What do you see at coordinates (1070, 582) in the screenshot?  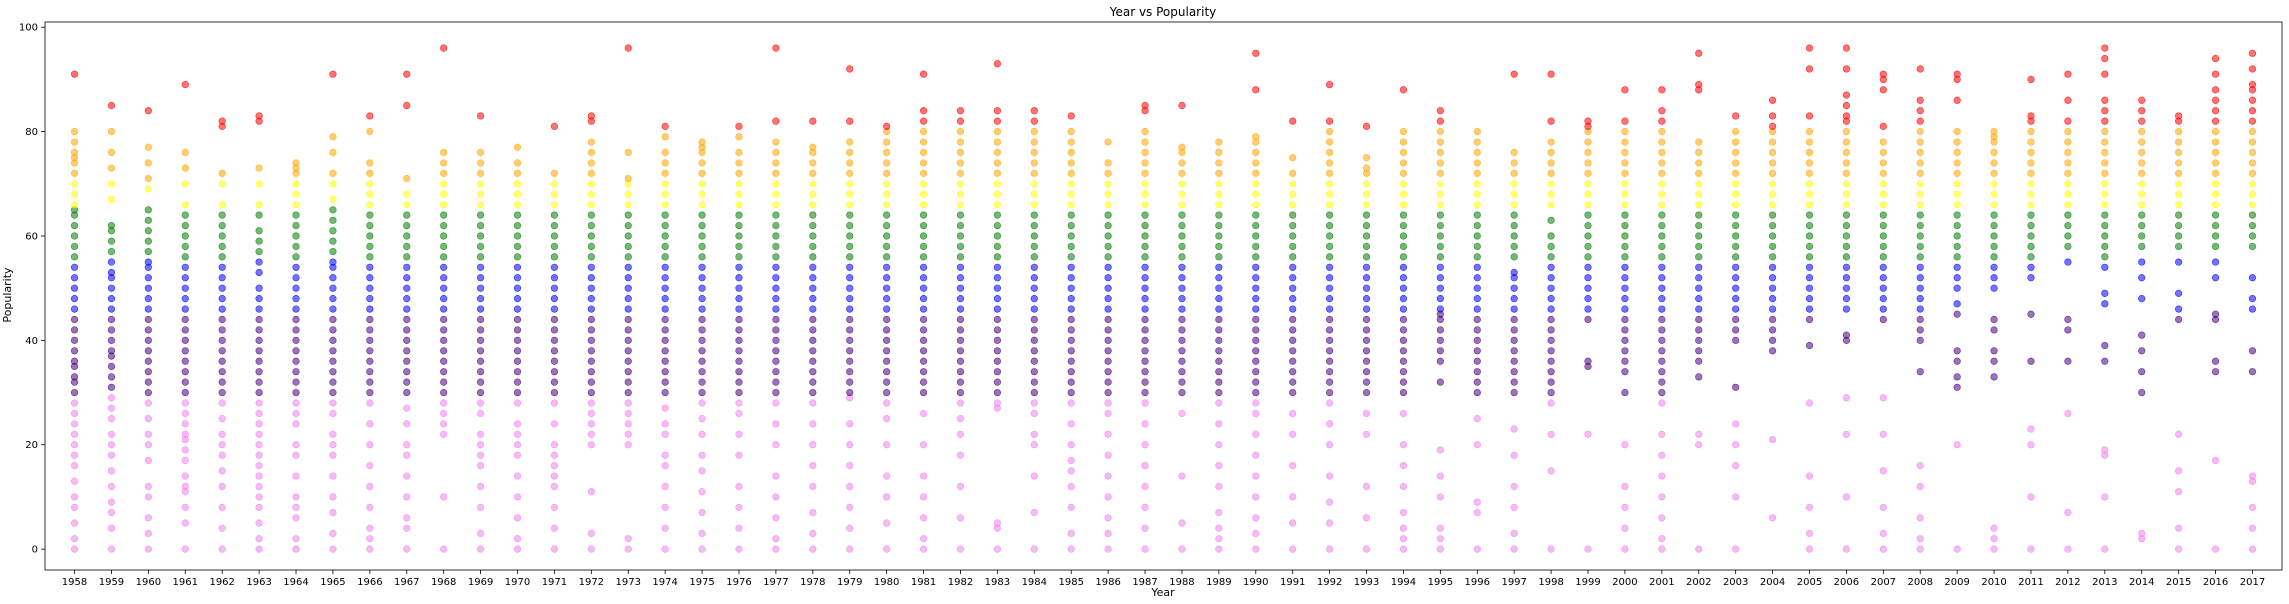 I see `x-tick-label: 1985` at bounding box center [1070, 582].